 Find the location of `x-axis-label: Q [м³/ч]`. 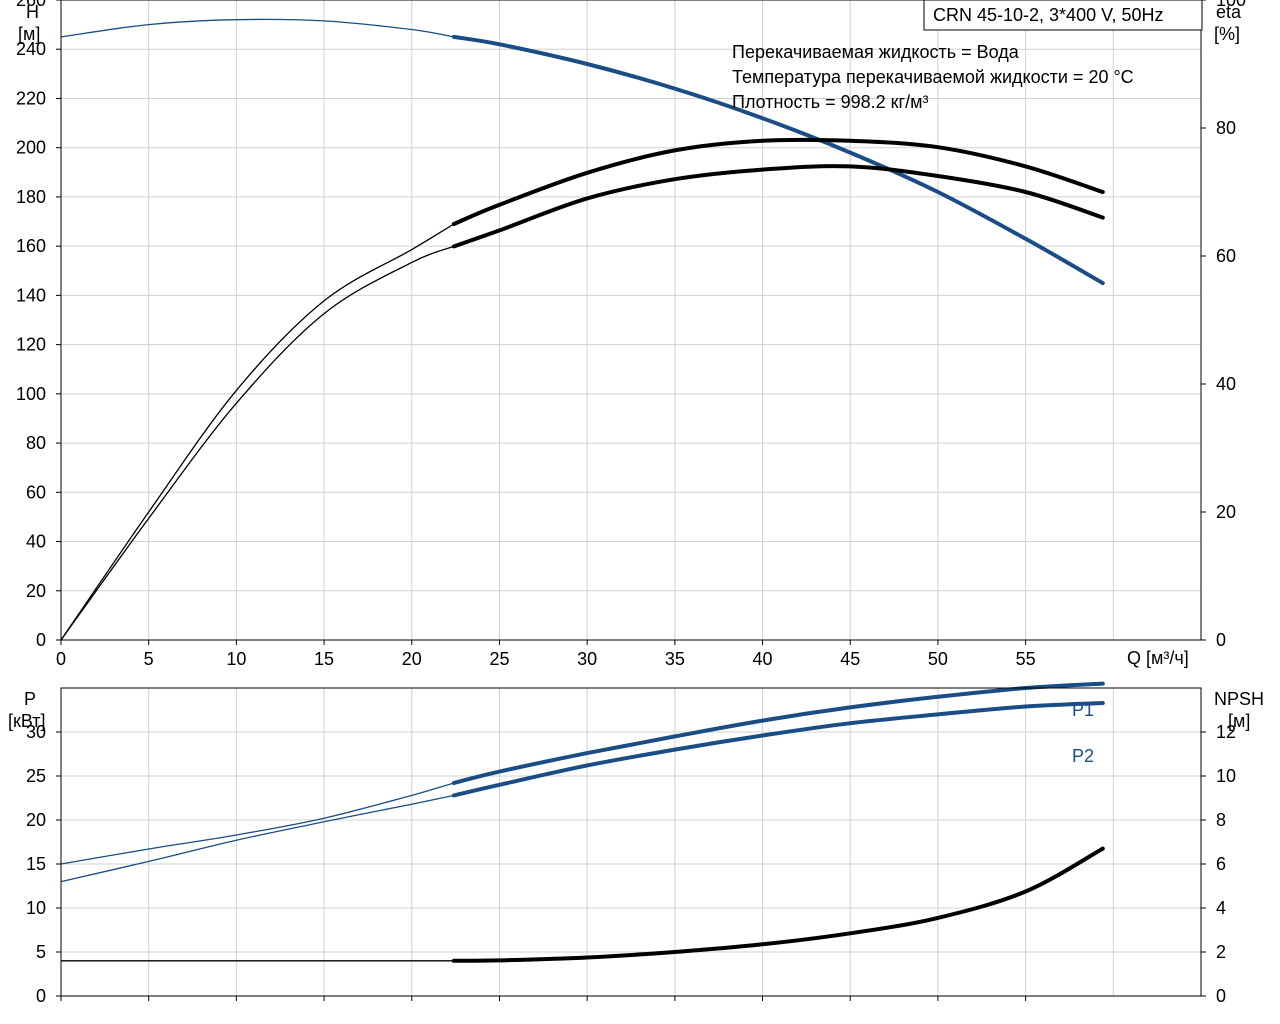

x-axis-label: Q [м³/ч] is located at coordinates (1158, 658).